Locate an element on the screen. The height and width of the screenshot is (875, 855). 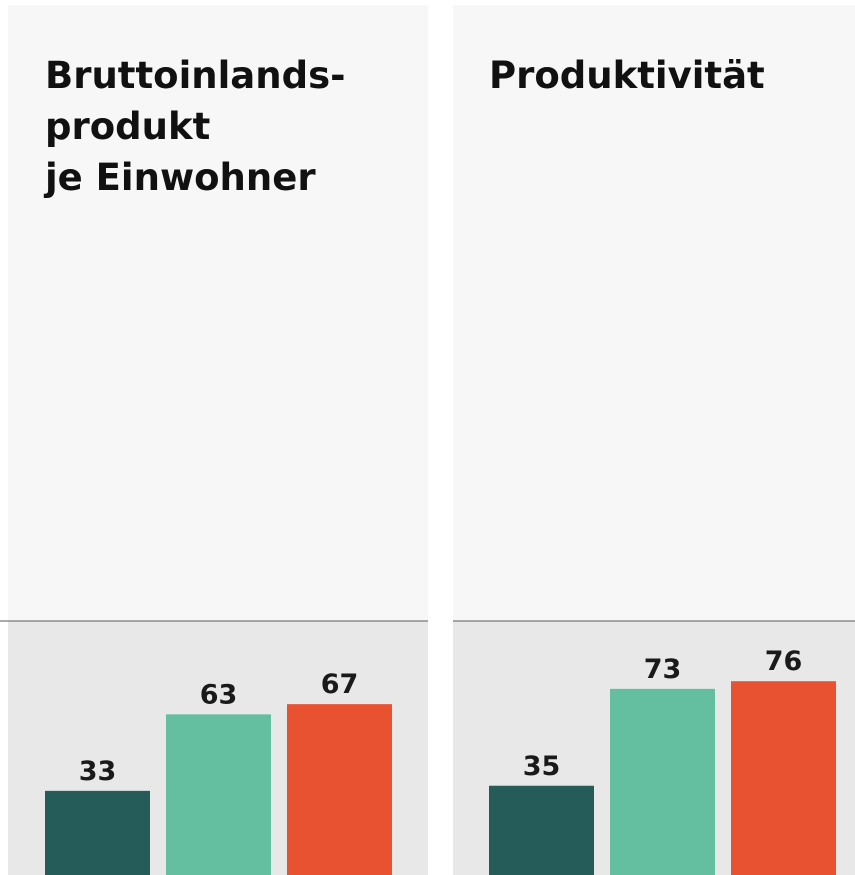
value-label: 76 is located at coordinates (784, 661).